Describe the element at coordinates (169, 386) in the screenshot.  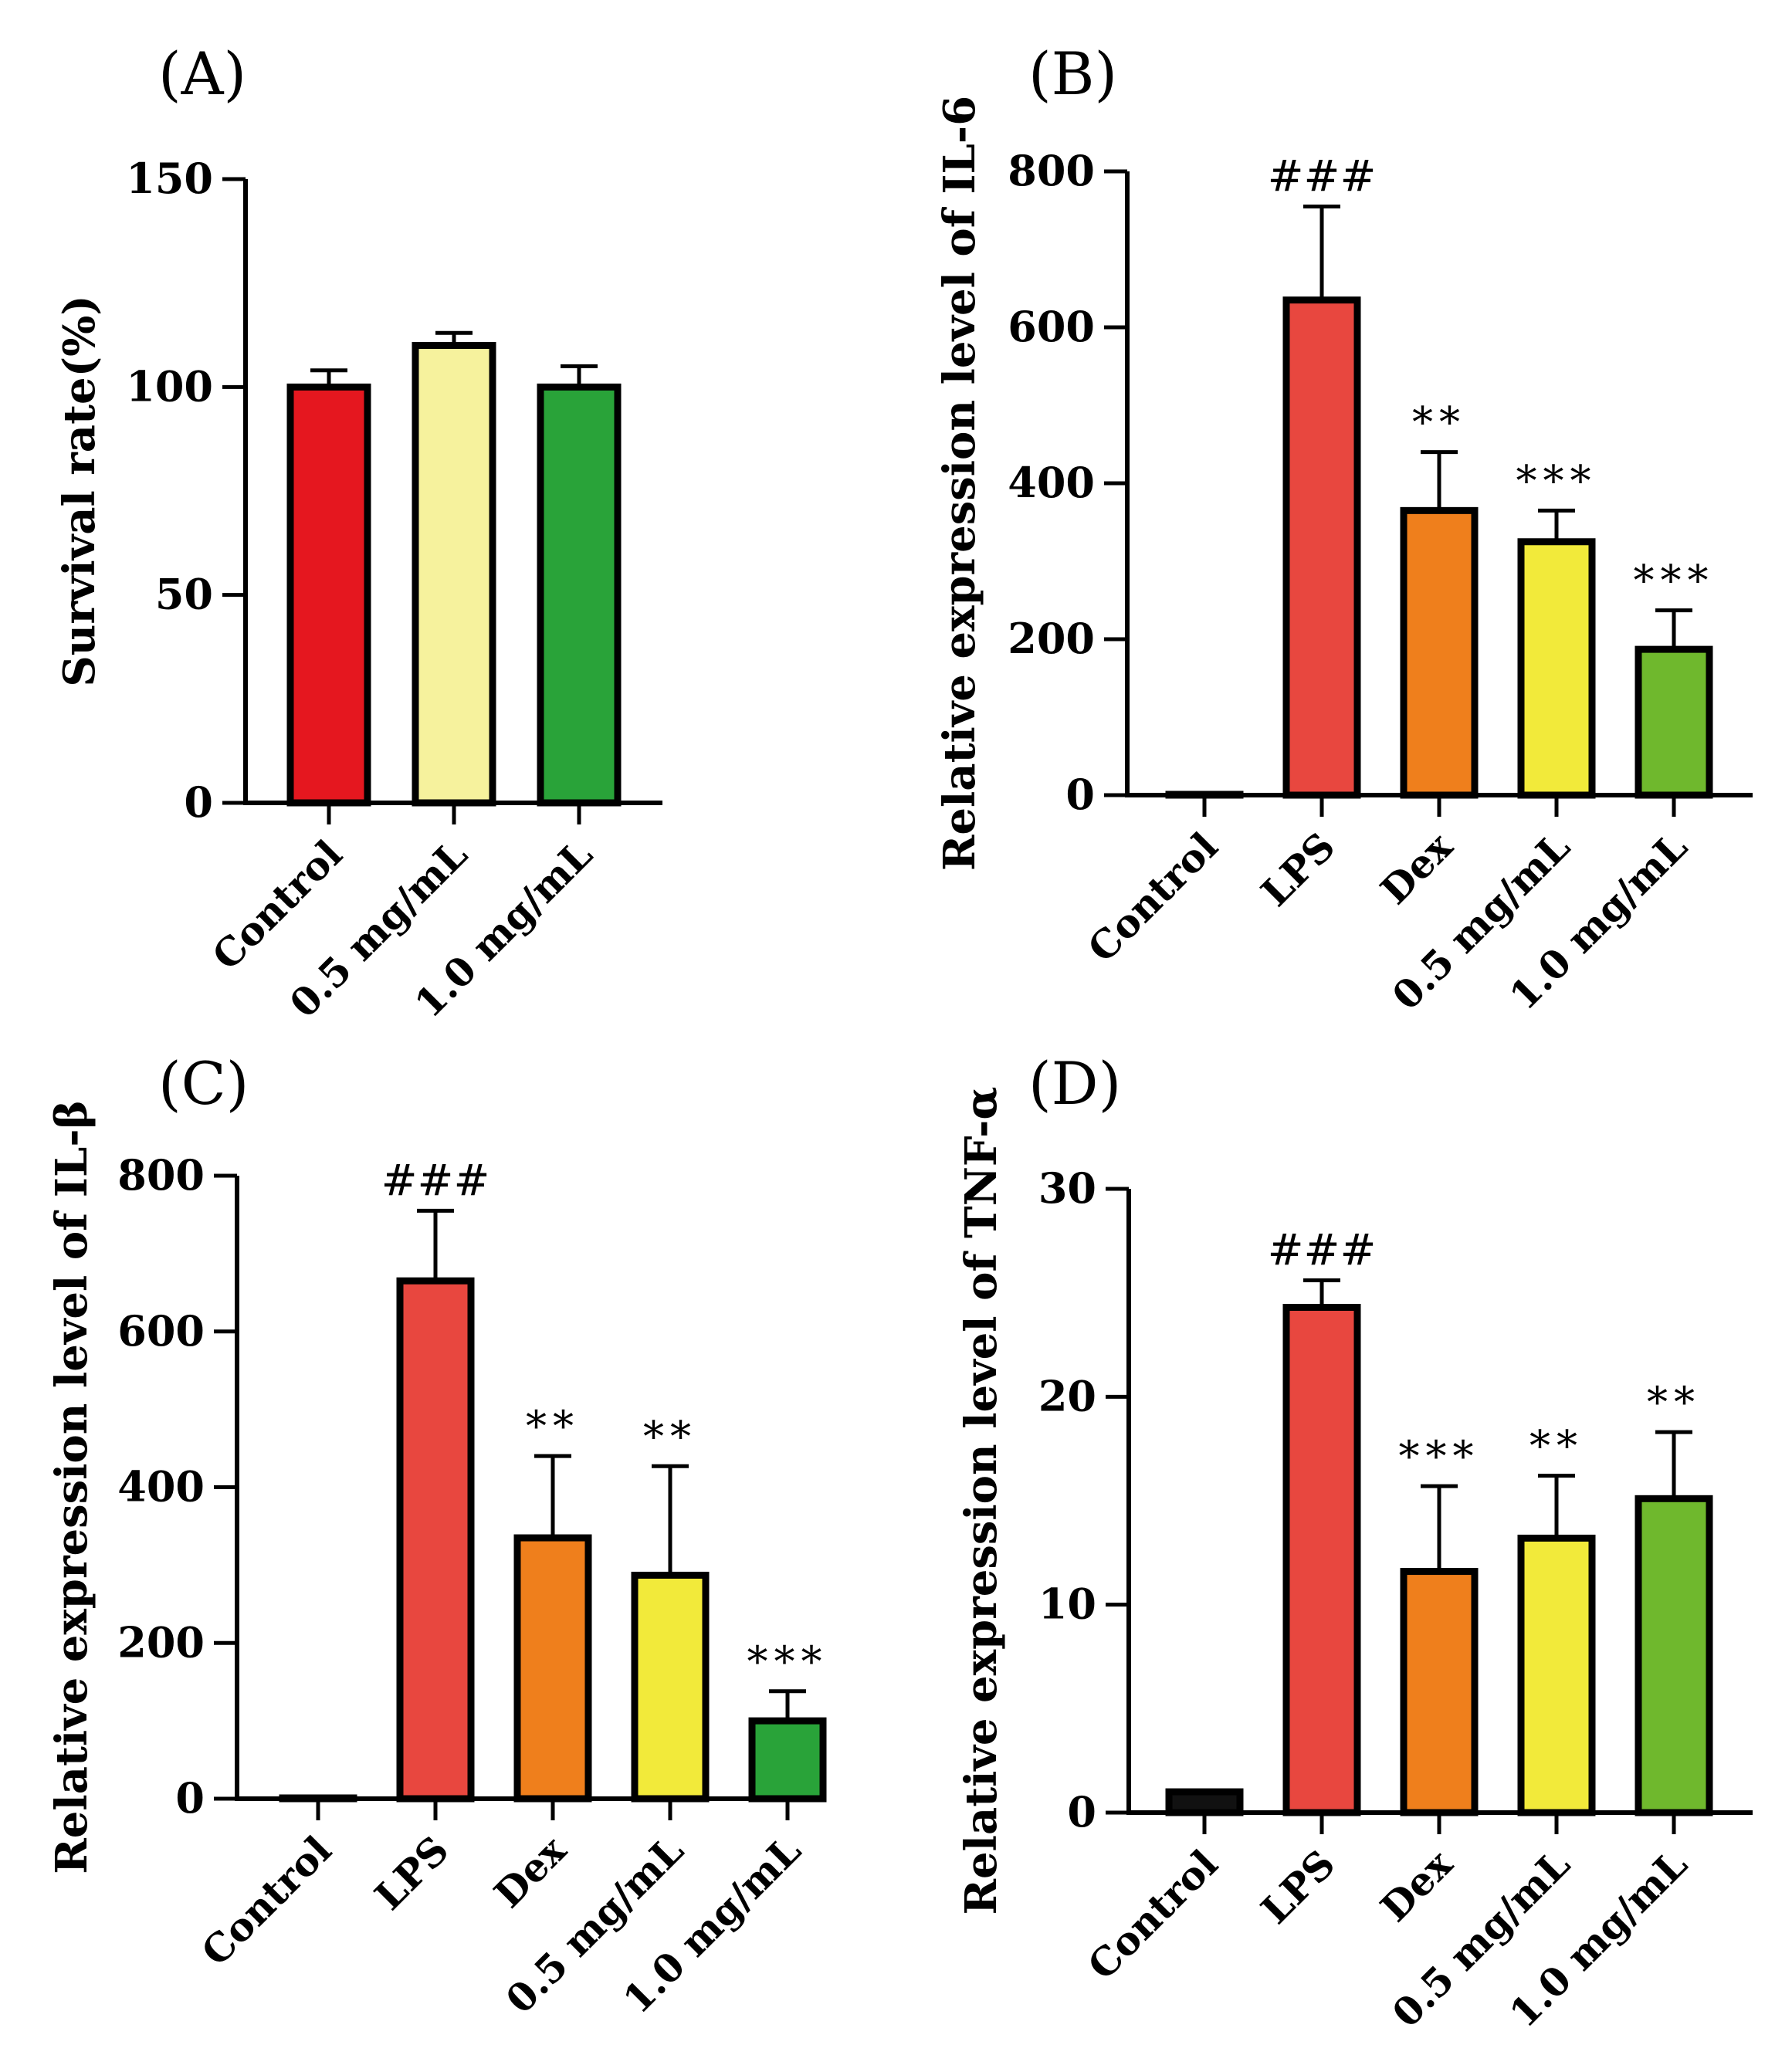
I see `y-tick-label: 100` at that location.